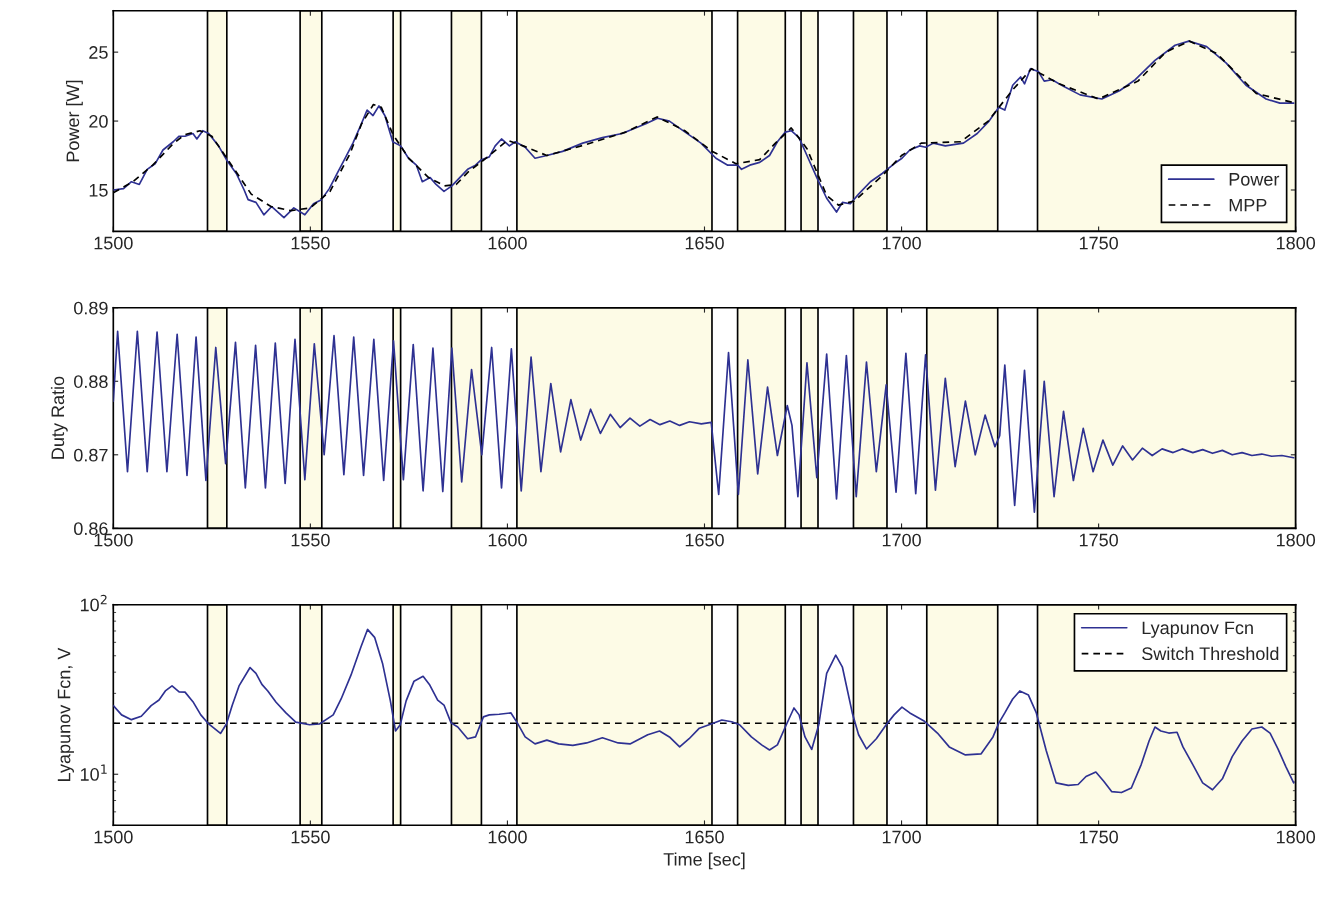  What do you see at coordinates (91, 455) in the screenshot?
I see `y-tick-label: 0.87` at bounding box center [91, 455].